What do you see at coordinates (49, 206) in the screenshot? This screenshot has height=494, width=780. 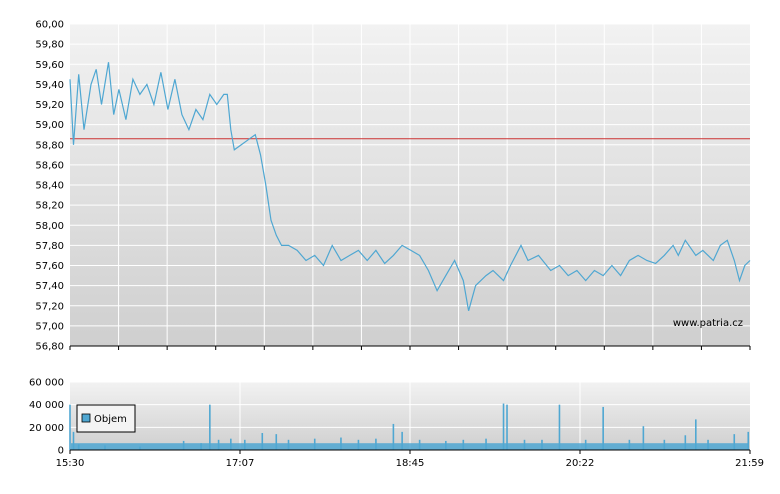 I see `price-y-tick-label: 58,20` at bounding box center [49, 206].